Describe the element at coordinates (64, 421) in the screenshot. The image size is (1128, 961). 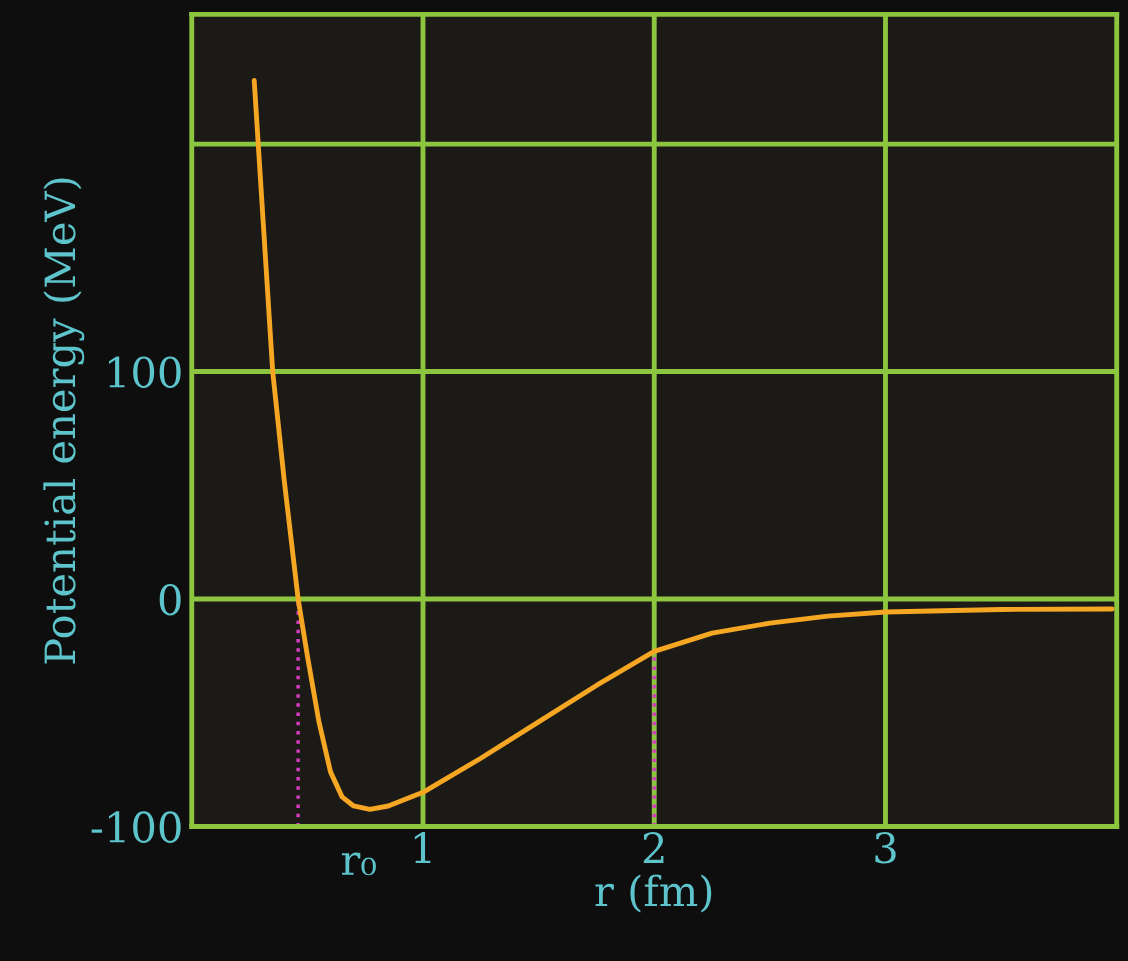
I see `y-axis-title: Potential energy (MeV)` at that location.